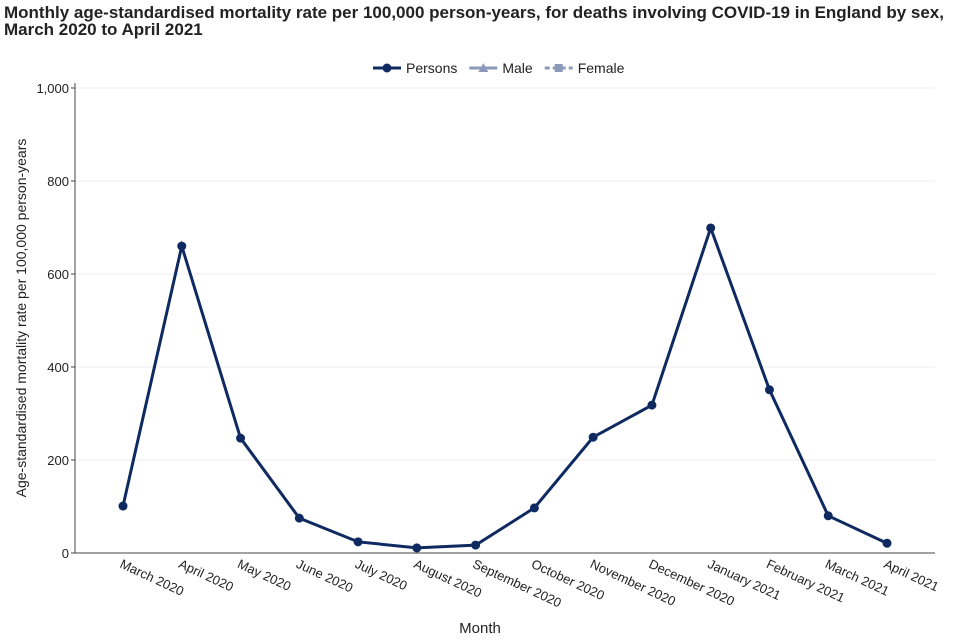 Image resolution: width=960 pixels, height=640 pixels. Describe the element at coordinates (480, 628) in the screenshot. I see `x-axis-label: Month` at that location.